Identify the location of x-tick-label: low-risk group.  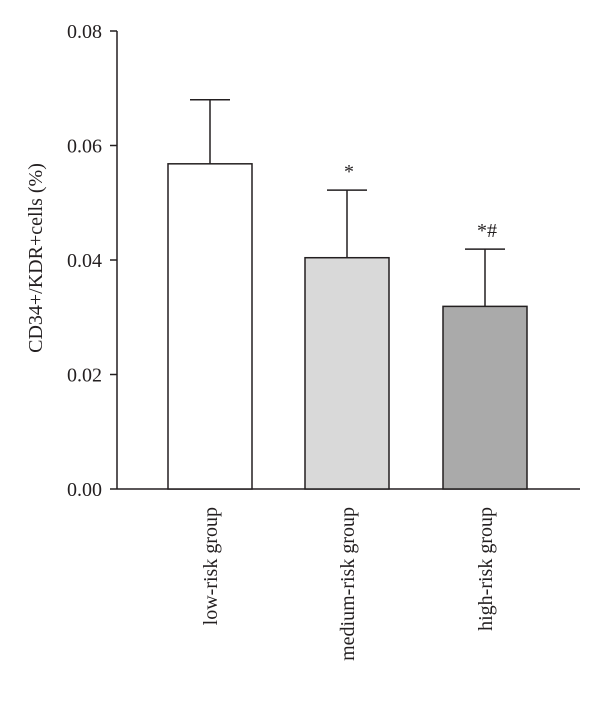
(211, 566).